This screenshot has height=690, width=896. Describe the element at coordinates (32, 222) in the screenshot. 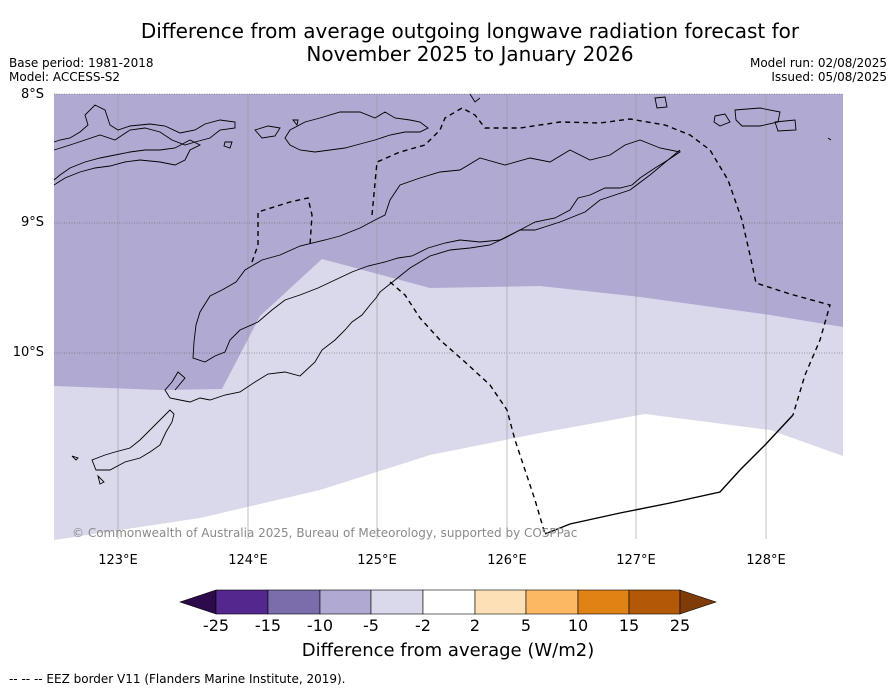

I see `lat-label-9s: 9°S` at that location.